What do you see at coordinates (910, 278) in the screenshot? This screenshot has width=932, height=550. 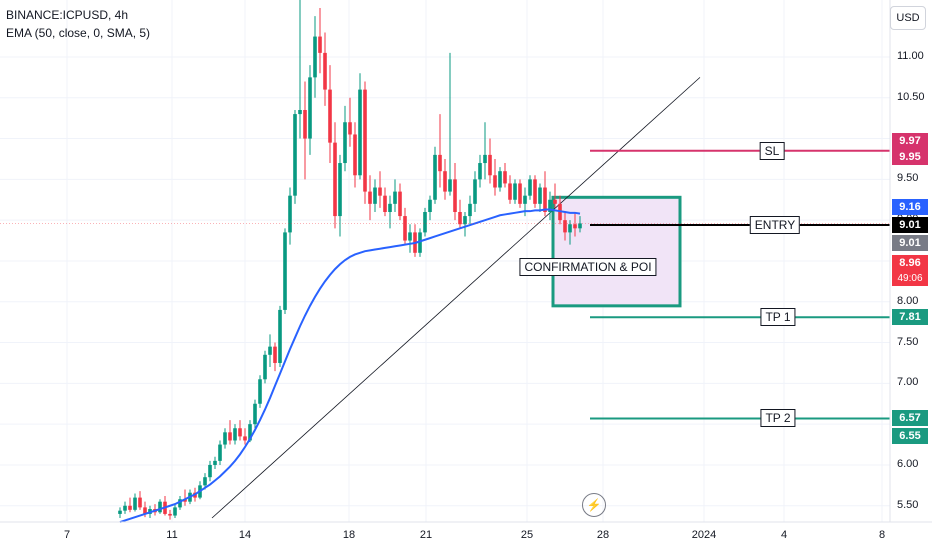 I see `price-tag: 49:06` at bounding box center [910, 278].